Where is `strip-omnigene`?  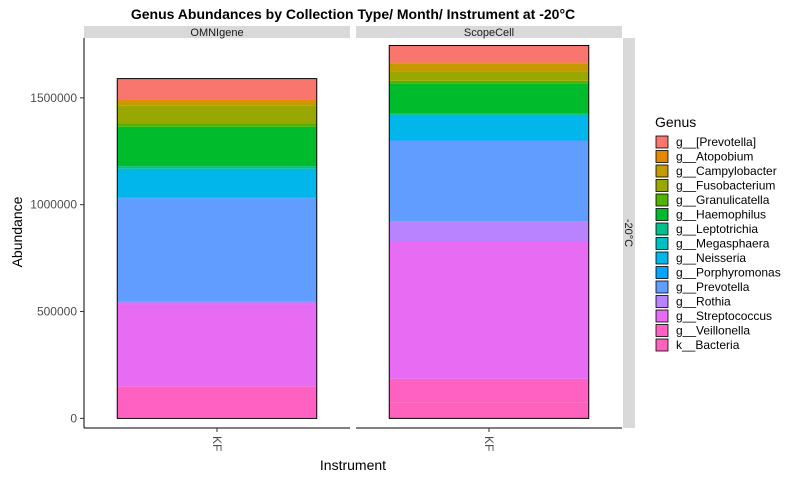 strip-omnigene is located at coordinates (217, 32).